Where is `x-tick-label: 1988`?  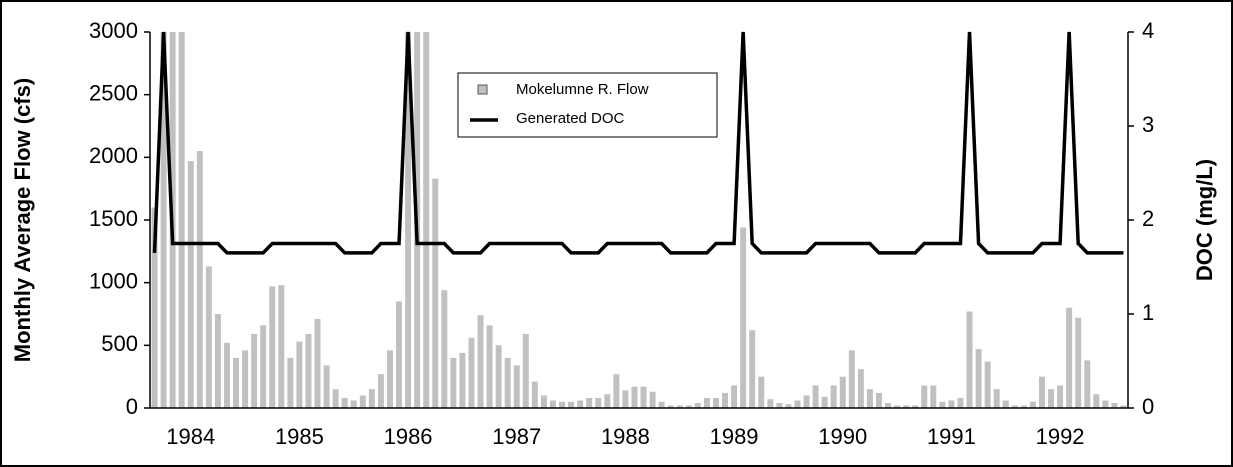 x-tick-label: 1988 is located at coordinates (625, 436).